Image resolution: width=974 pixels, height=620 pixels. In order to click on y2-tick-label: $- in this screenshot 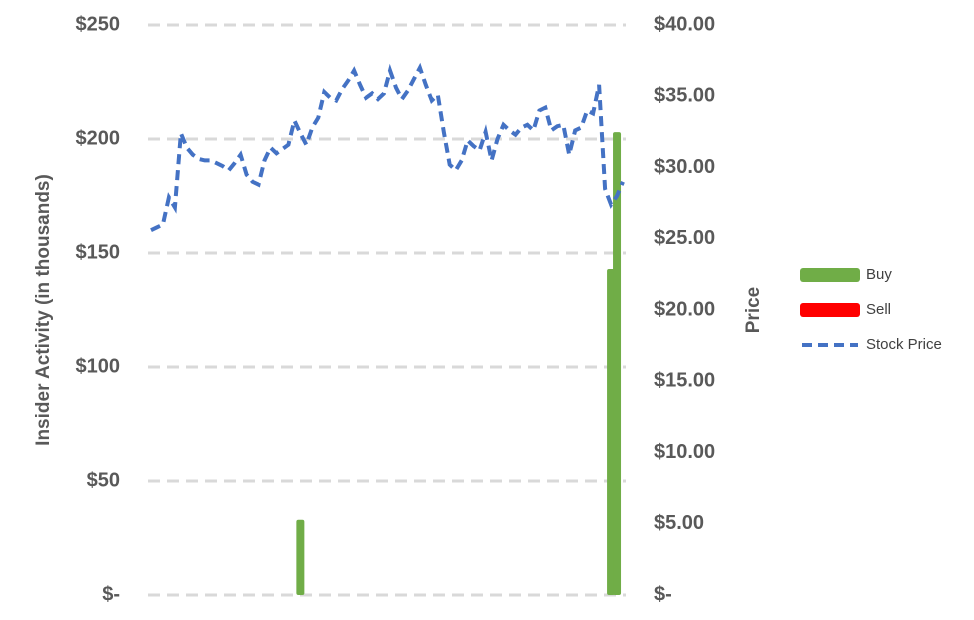, I will do `click(663, 594)`.